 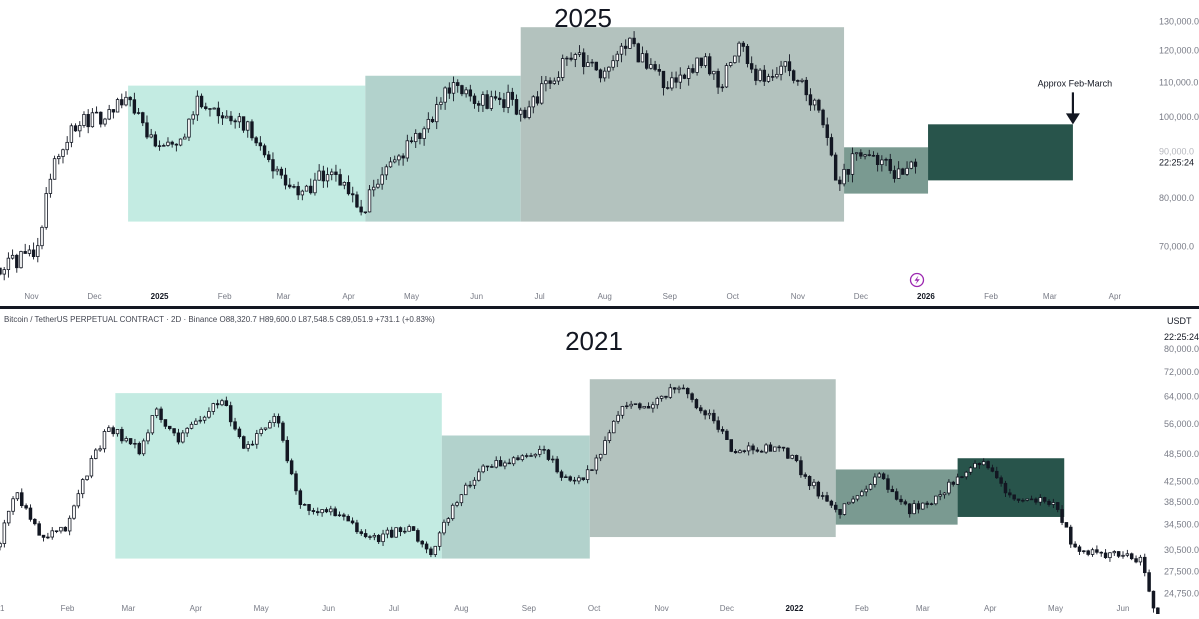 I want to click on x-tick-label: Mar, so click(x=923, y=608).